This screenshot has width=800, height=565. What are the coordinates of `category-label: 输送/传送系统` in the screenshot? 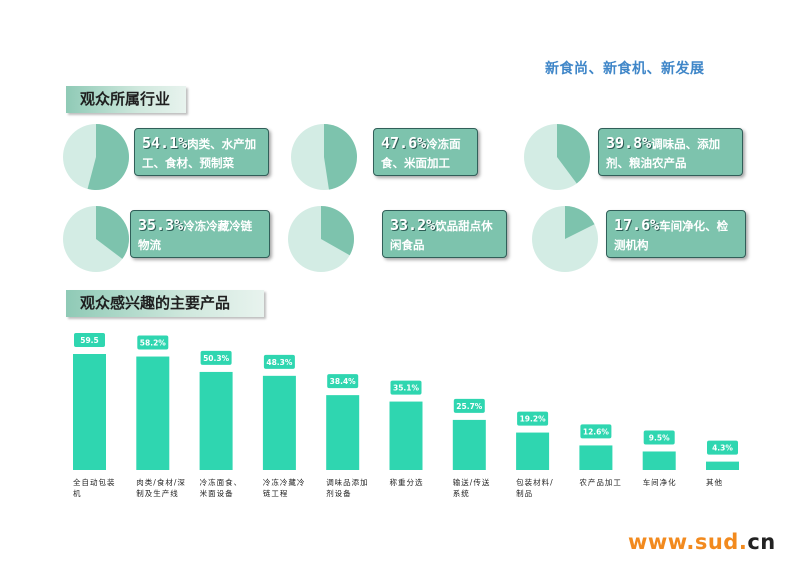 It's located at (471, 488).